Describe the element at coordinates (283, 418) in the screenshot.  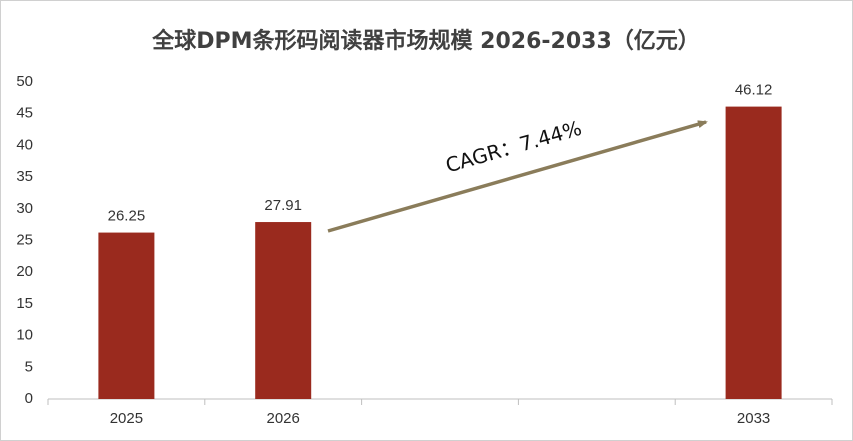
I see `x-tick-label: 2026` at that location.